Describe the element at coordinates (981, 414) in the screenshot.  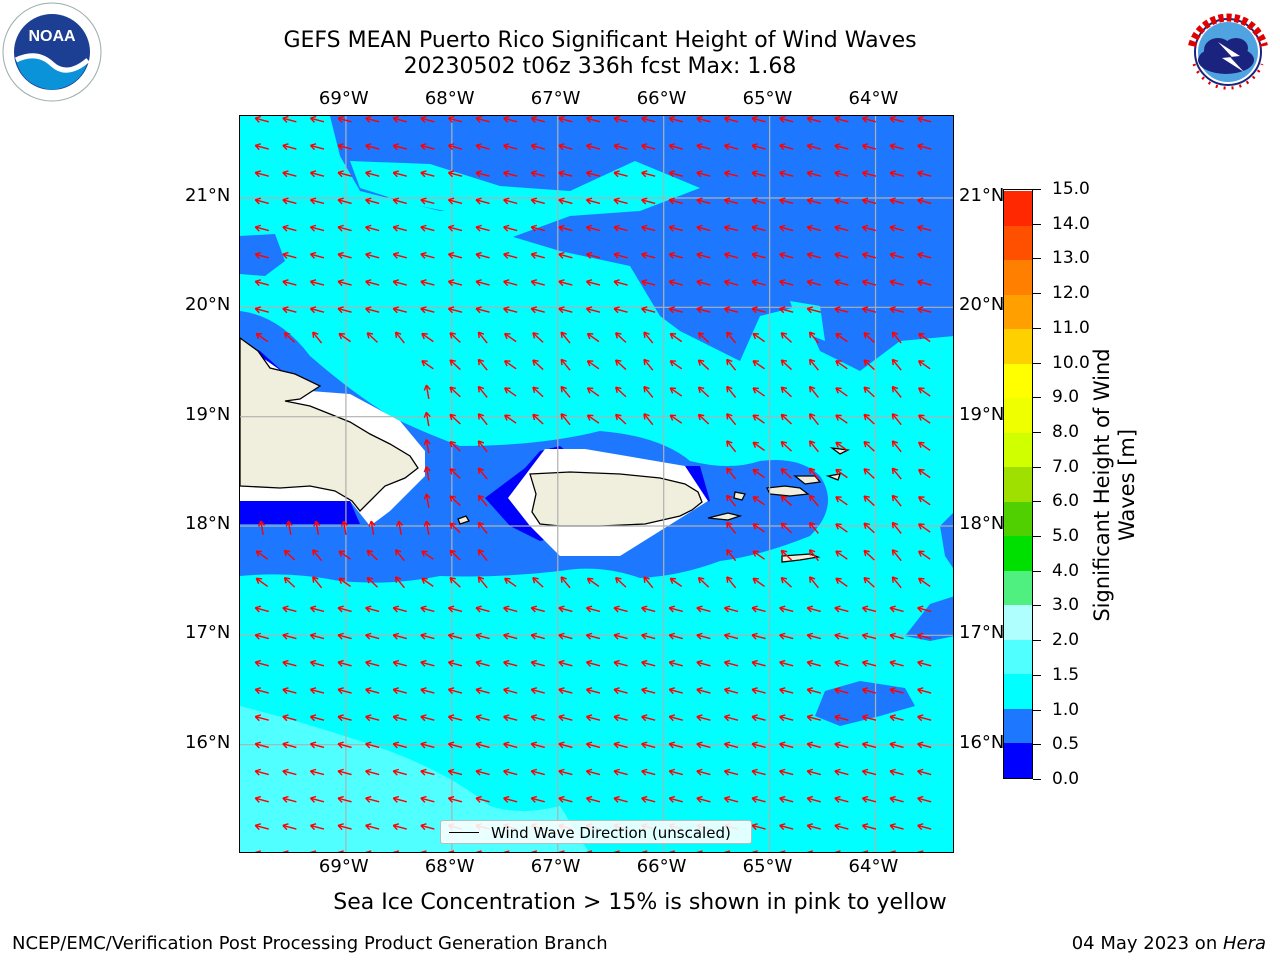
I see `lat-tick-label-right: 19°N` at that location.